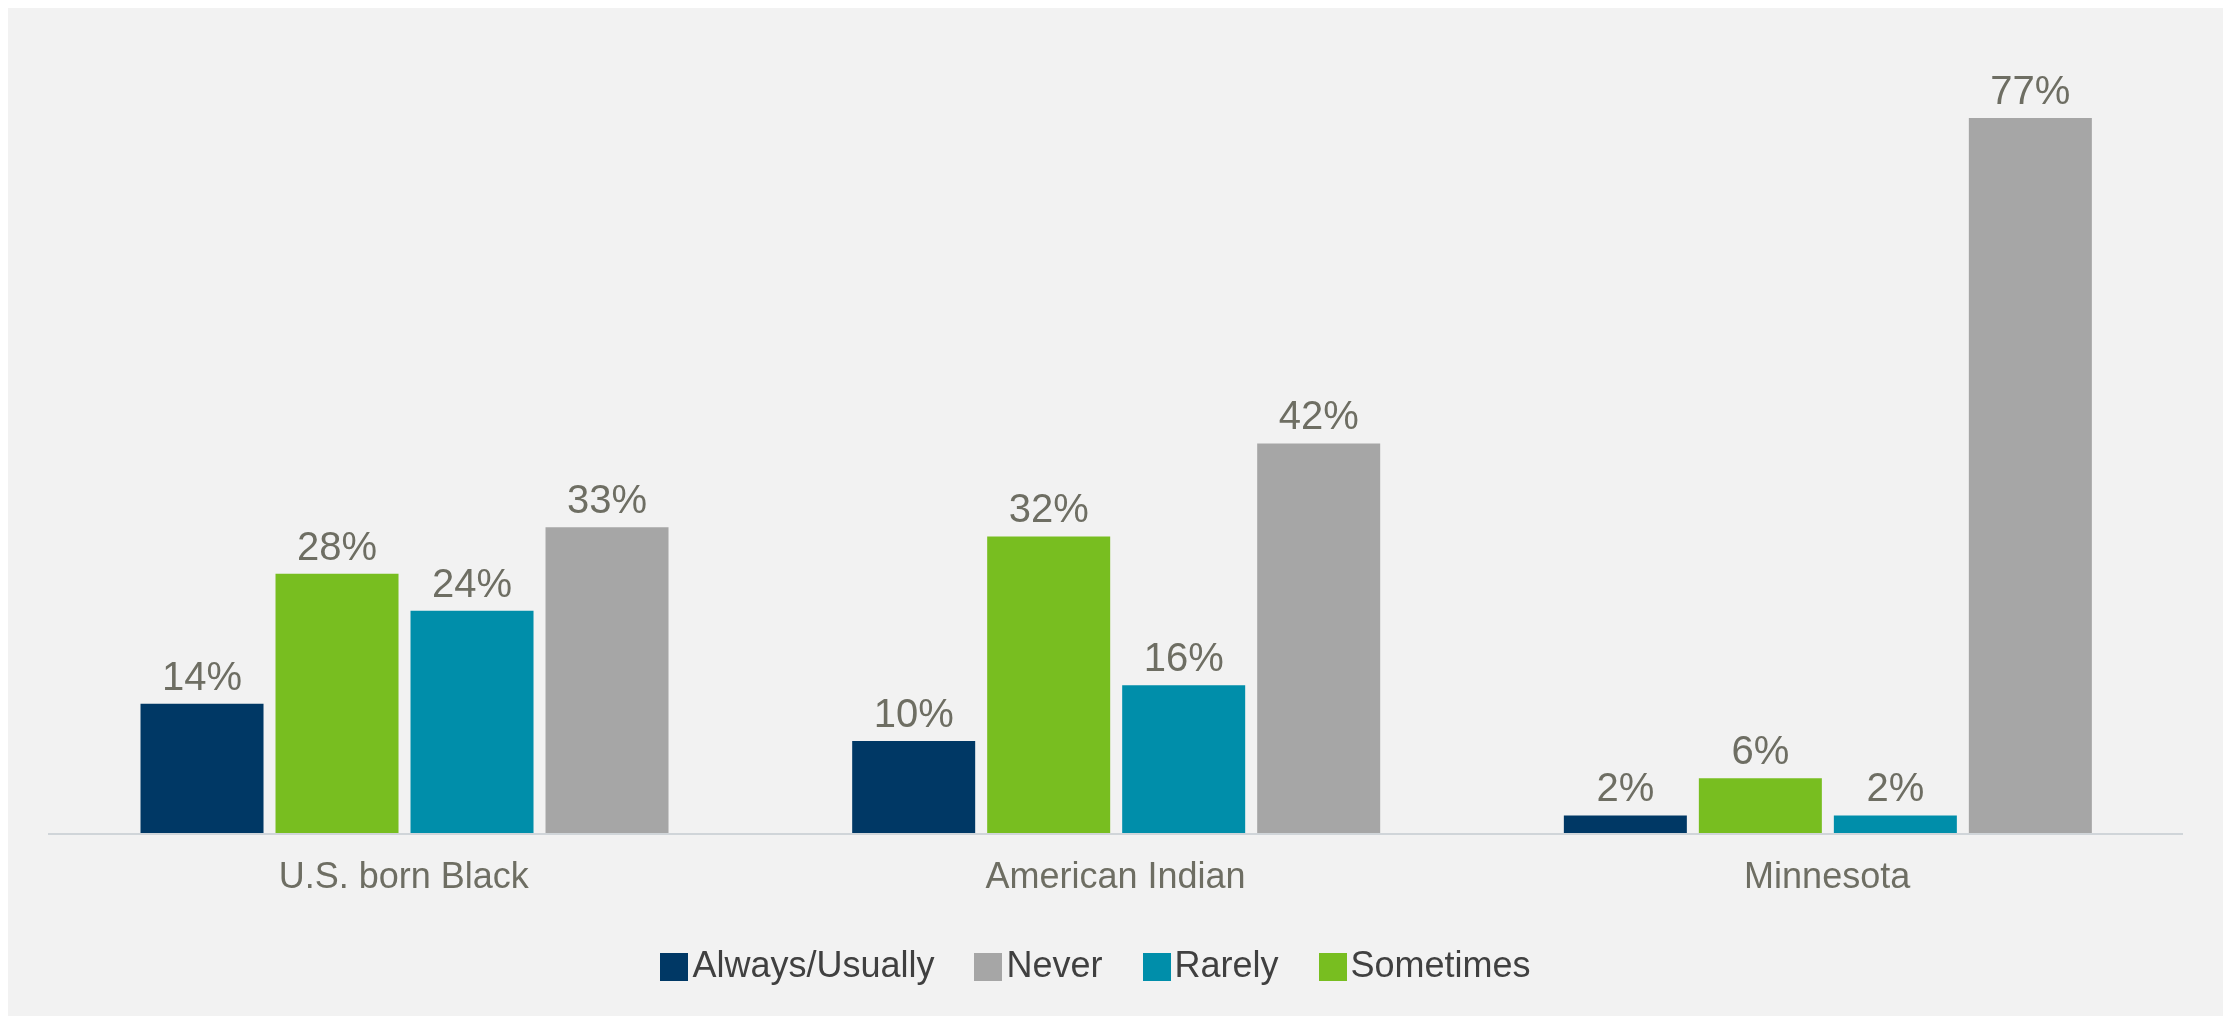 Image resolution: width=2231 pixels, height=1024 pixels. Describe the element at coordinates (1440, 964) in the screenshot. I see `legend-label: Sometimes` at that location.